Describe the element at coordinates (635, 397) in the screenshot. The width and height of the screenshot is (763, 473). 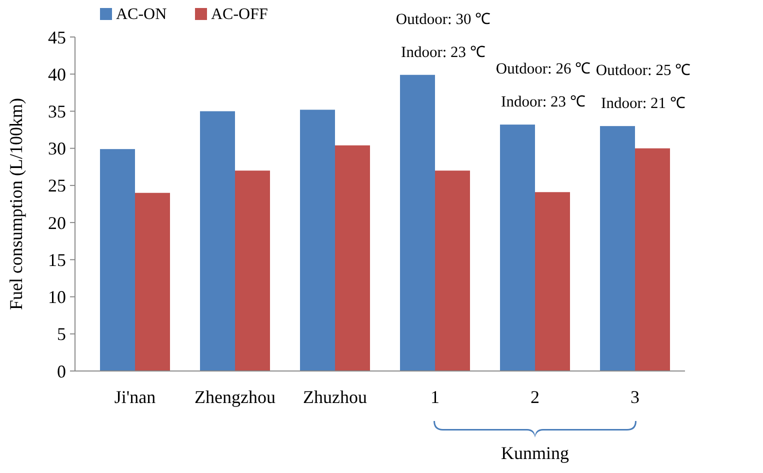
I see `x-tick-label: 3` at that location.